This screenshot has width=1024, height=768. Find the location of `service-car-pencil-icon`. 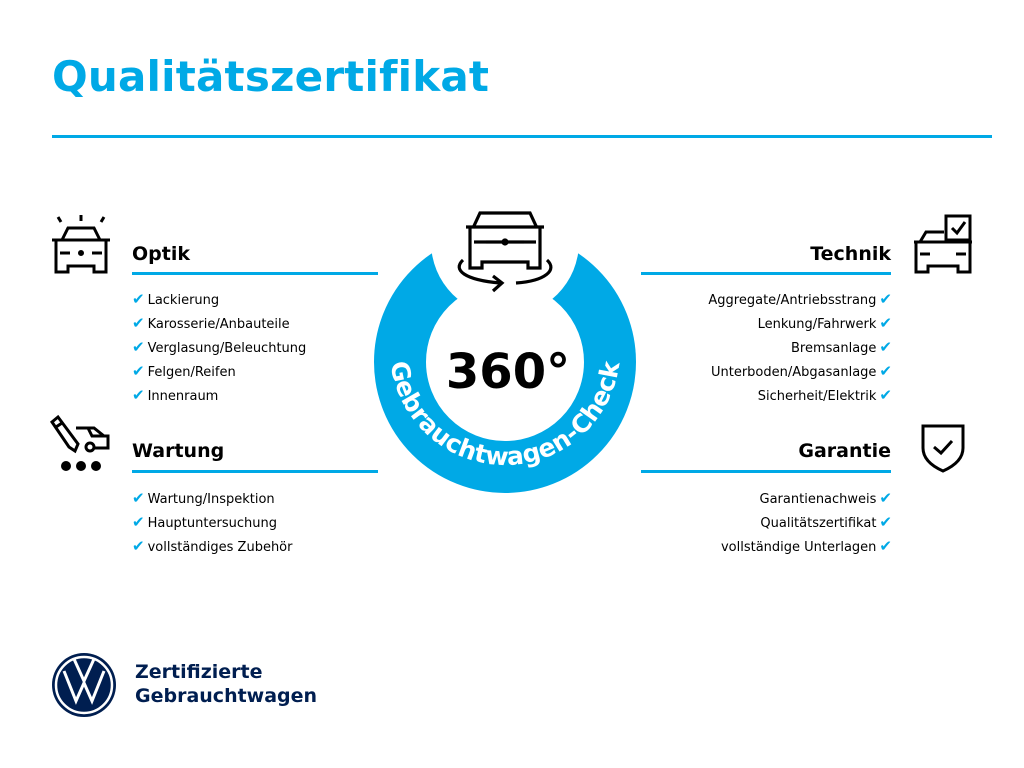

service-car-pencil-icon is located at coordinates (79, 442).